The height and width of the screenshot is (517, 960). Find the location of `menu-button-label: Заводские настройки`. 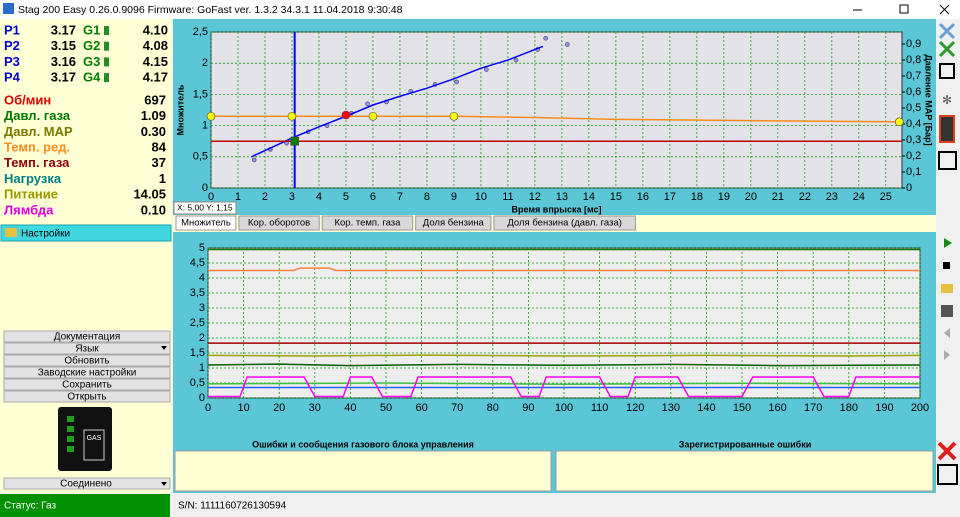

menu-button-label: Заводские настройки is located at coordinates (87, 373).